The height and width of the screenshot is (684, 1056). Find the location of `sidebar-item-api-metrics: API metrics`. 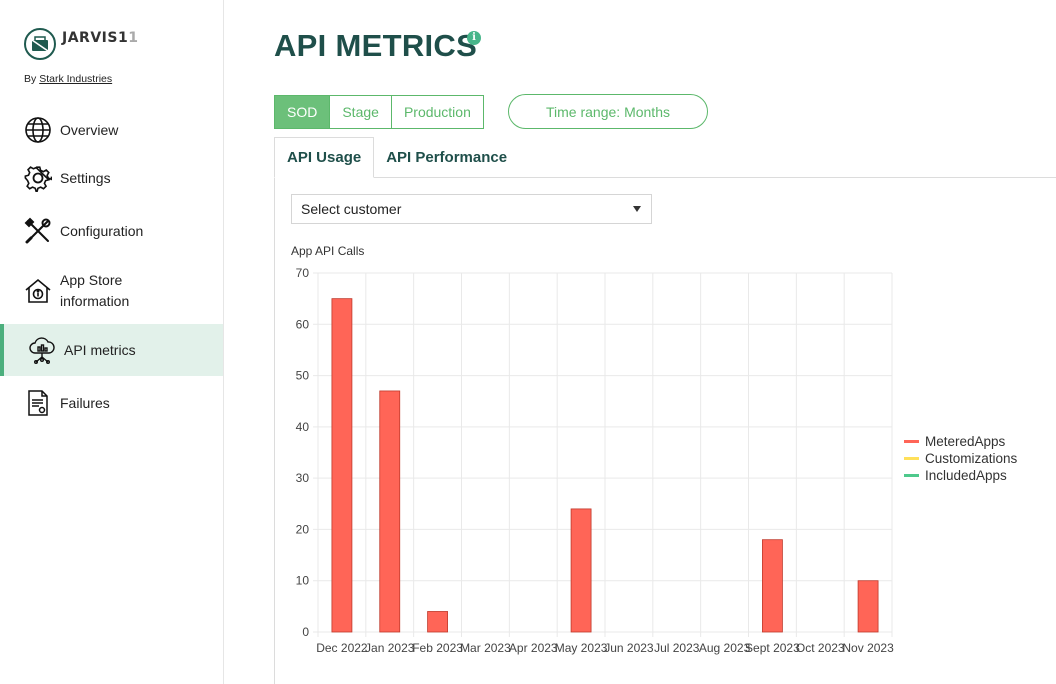

sidebar-item-api-metrics: API metrics is located at coordinates (111, 350).